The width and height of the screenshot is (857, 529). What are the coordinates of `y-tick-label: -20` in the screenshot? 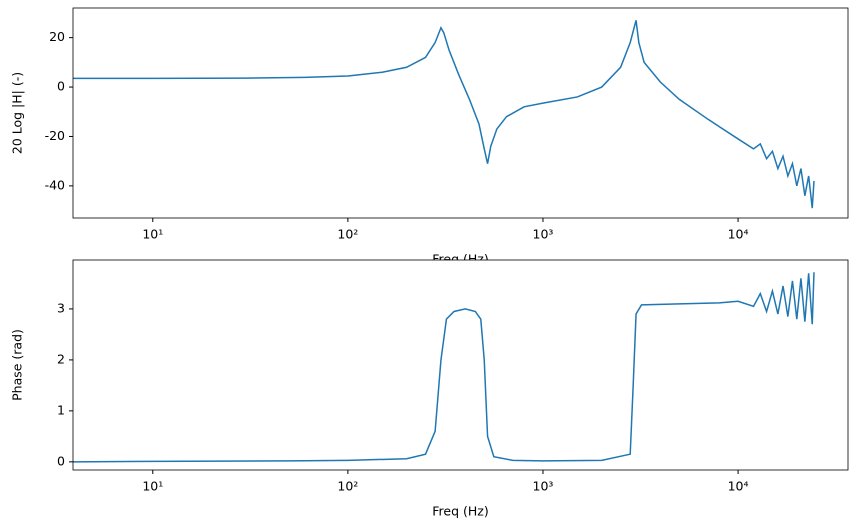 It's located at (55, 135).